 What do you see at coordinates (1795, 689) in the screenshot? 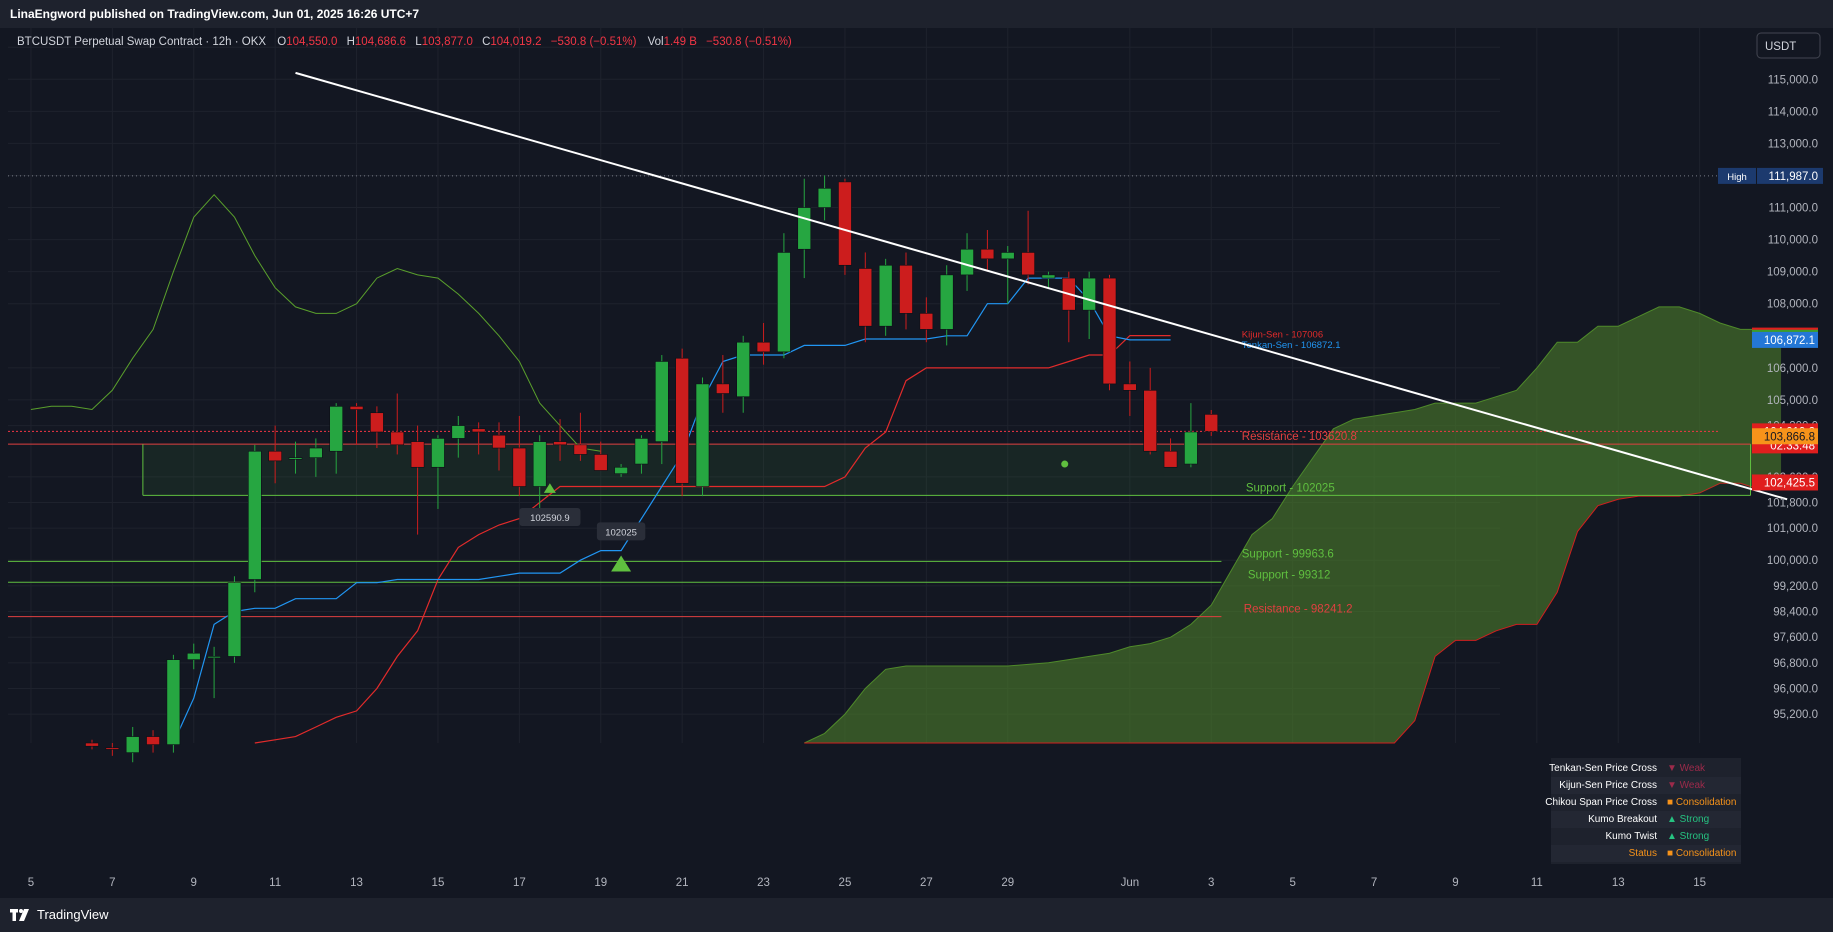
I see `y-tick-label: 96,000.0` at bounding box center [1795, 689].